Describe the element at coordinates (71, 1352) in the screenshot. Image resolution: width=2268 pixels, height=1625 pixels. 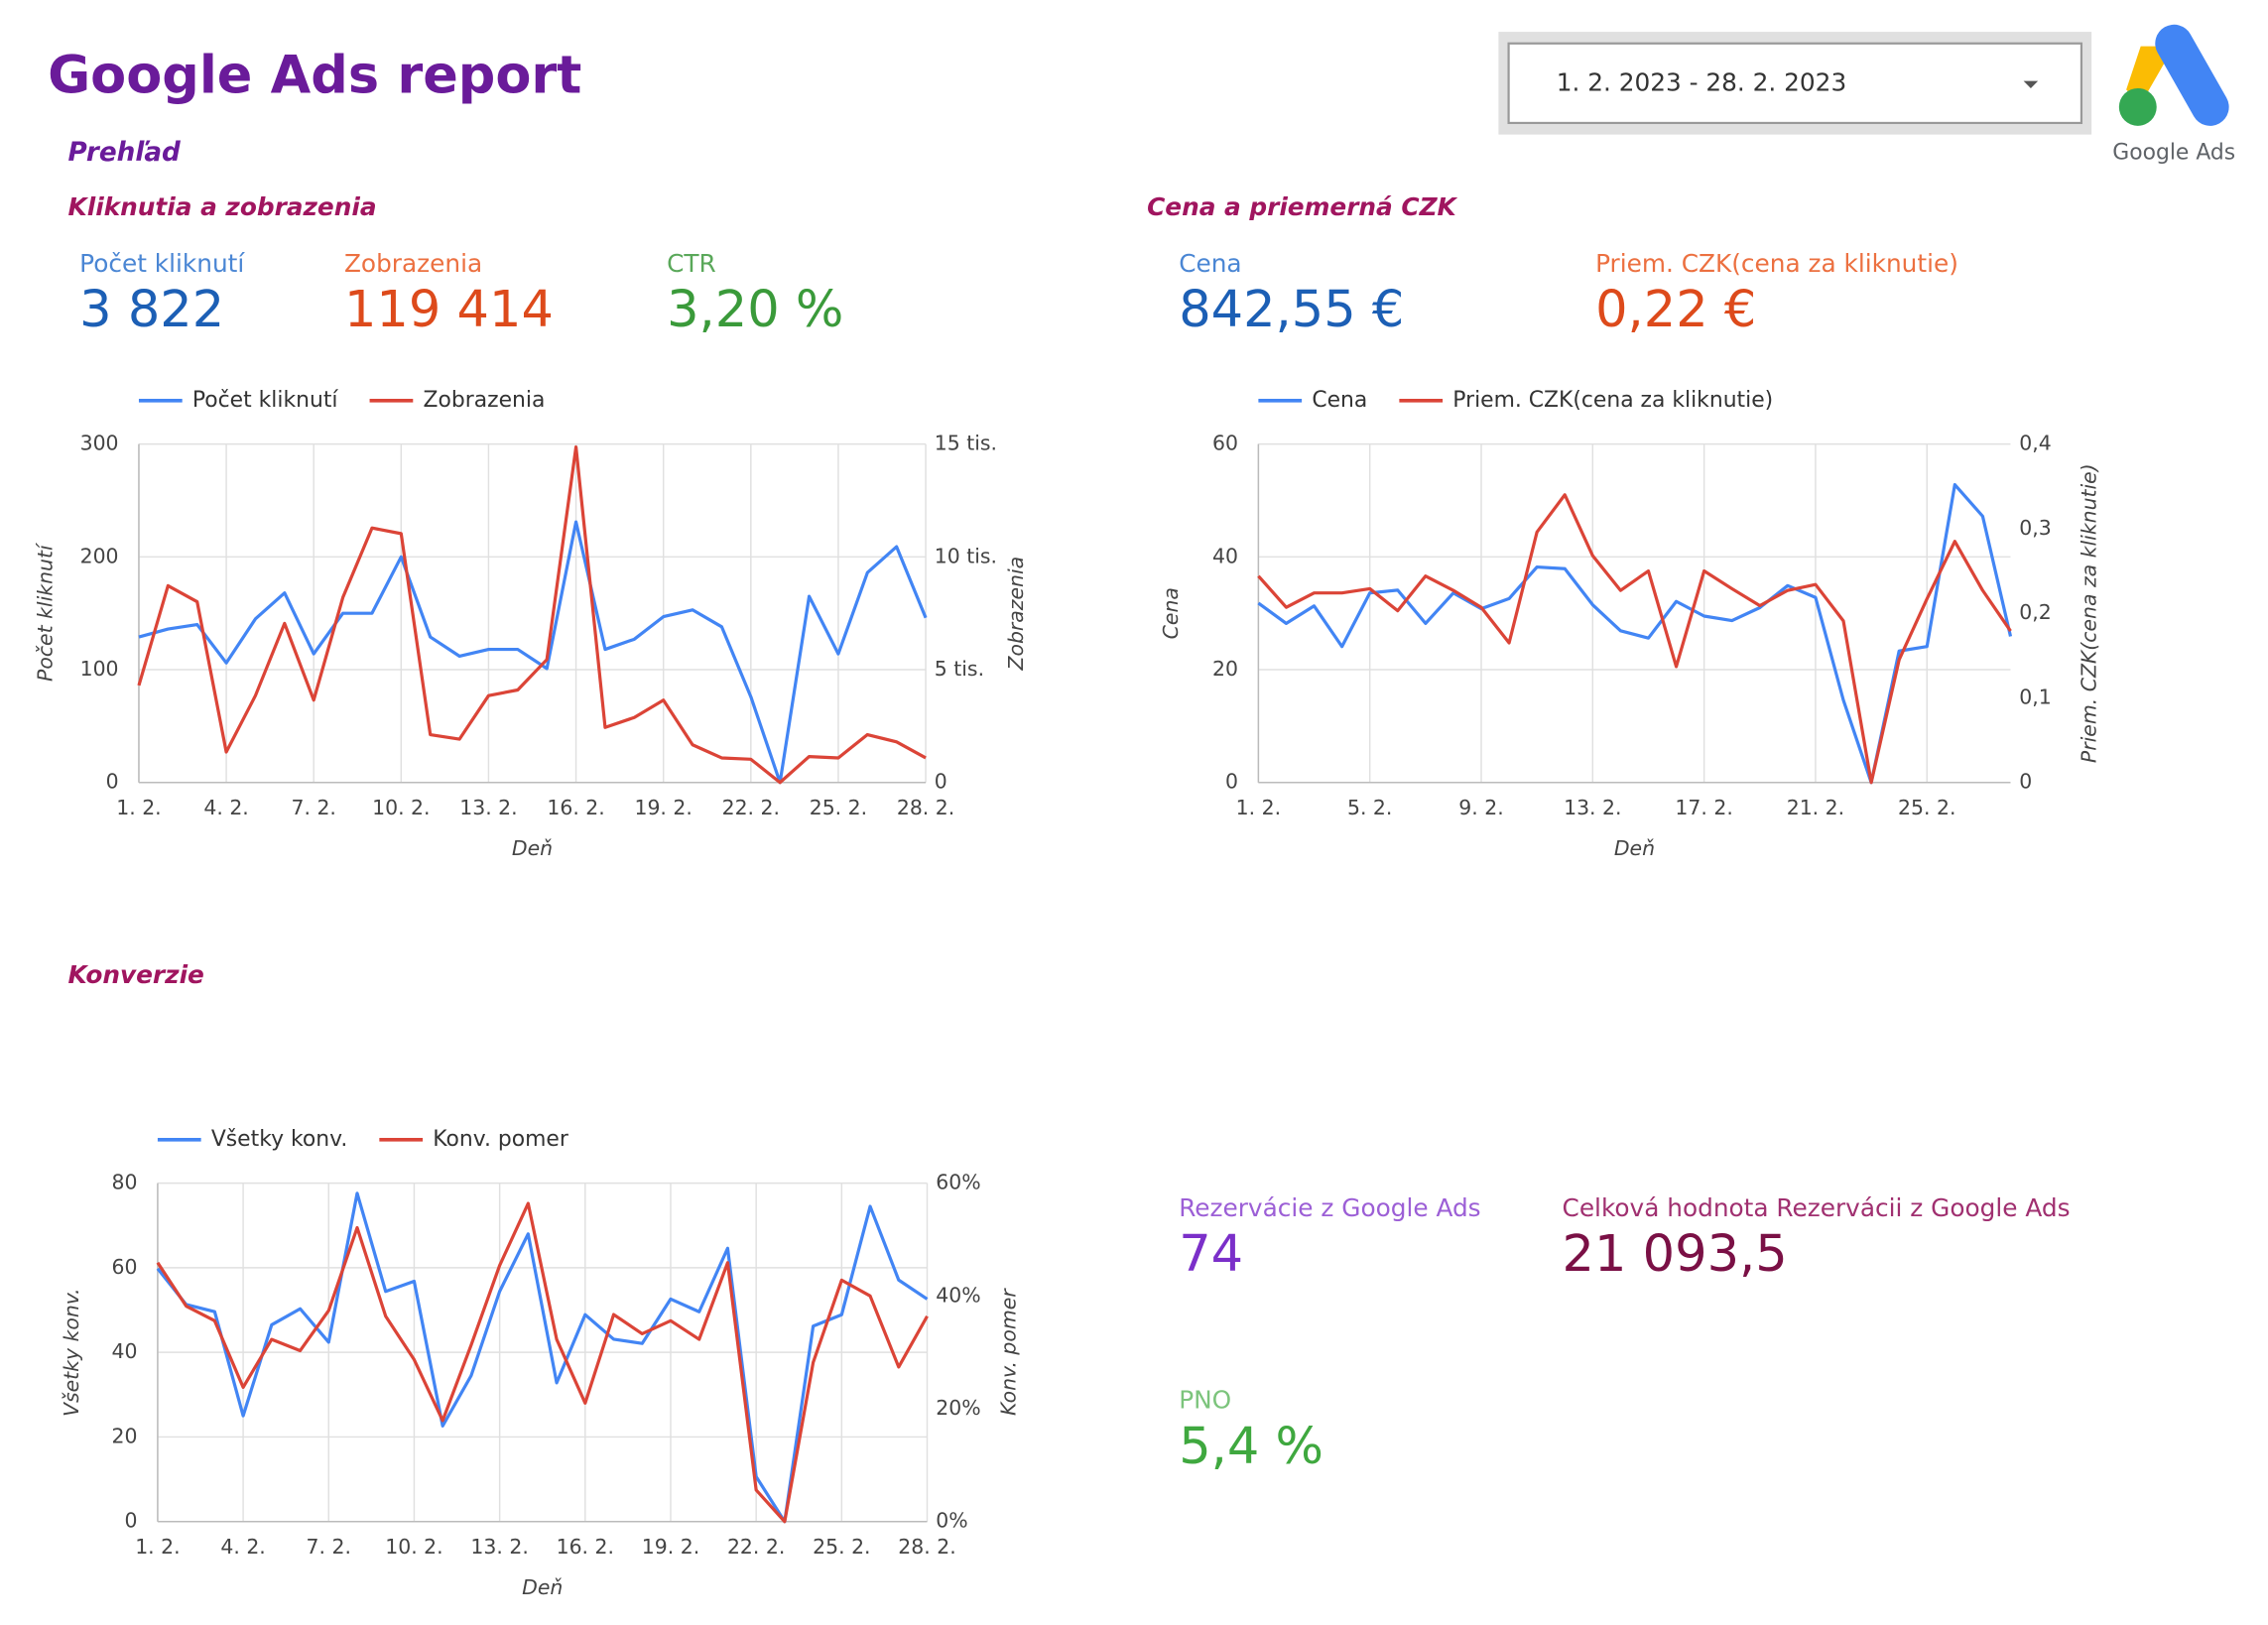
I see `y-axis-title: Všetky konv.` at that location.